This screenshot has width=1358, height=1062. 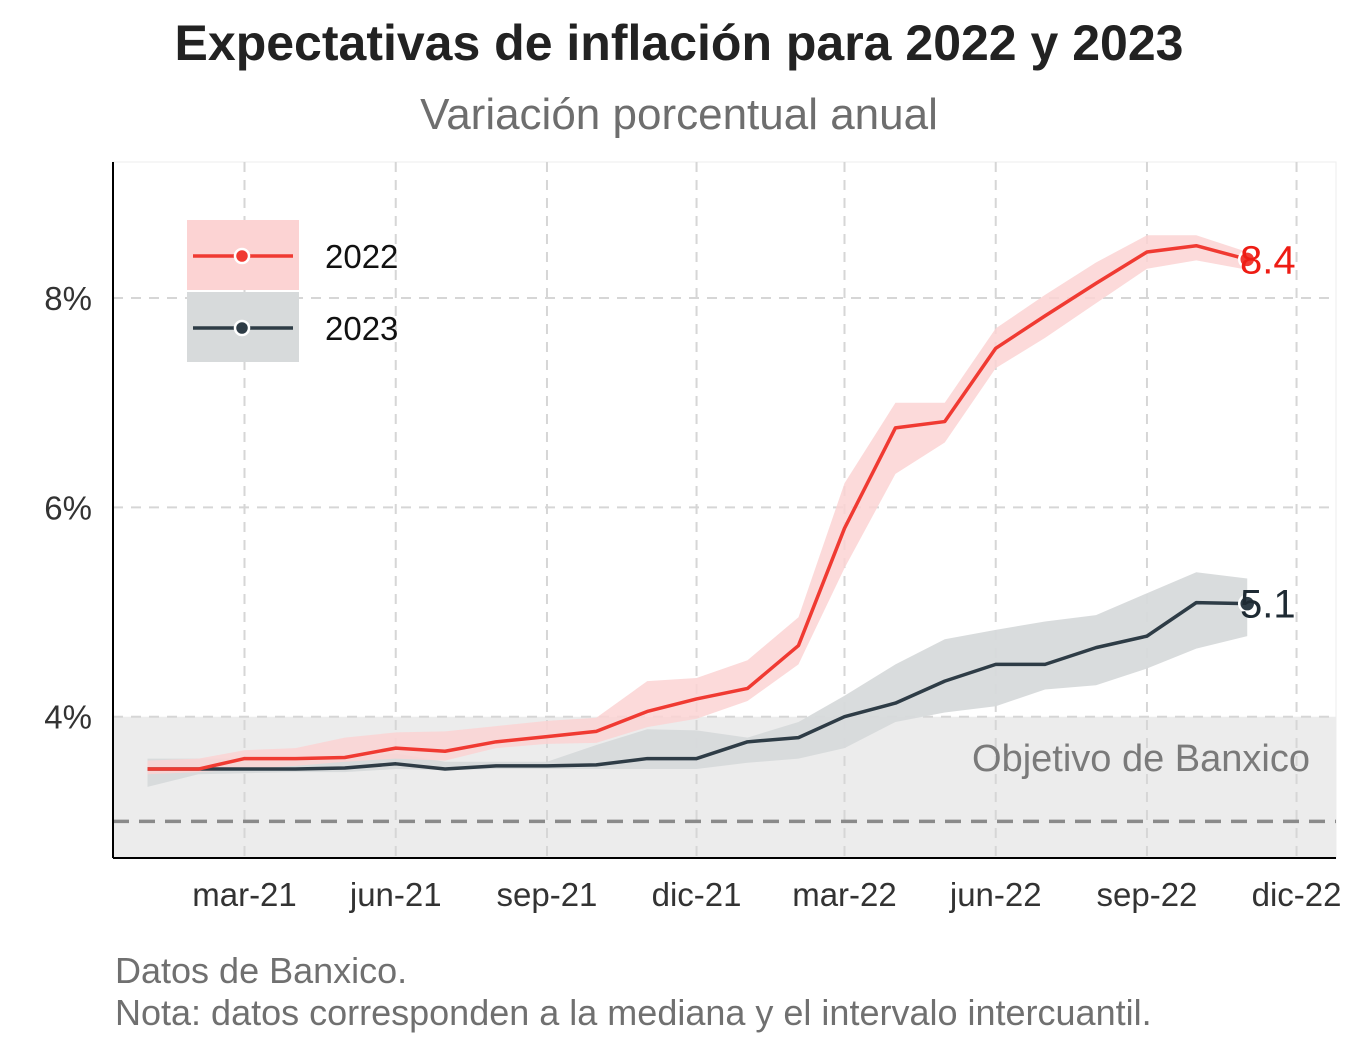 What do you see at coordinates (261, 970) in the screenshot?
I see `caption-source: Datos de Banxico.` at bounding box center [261, 970].